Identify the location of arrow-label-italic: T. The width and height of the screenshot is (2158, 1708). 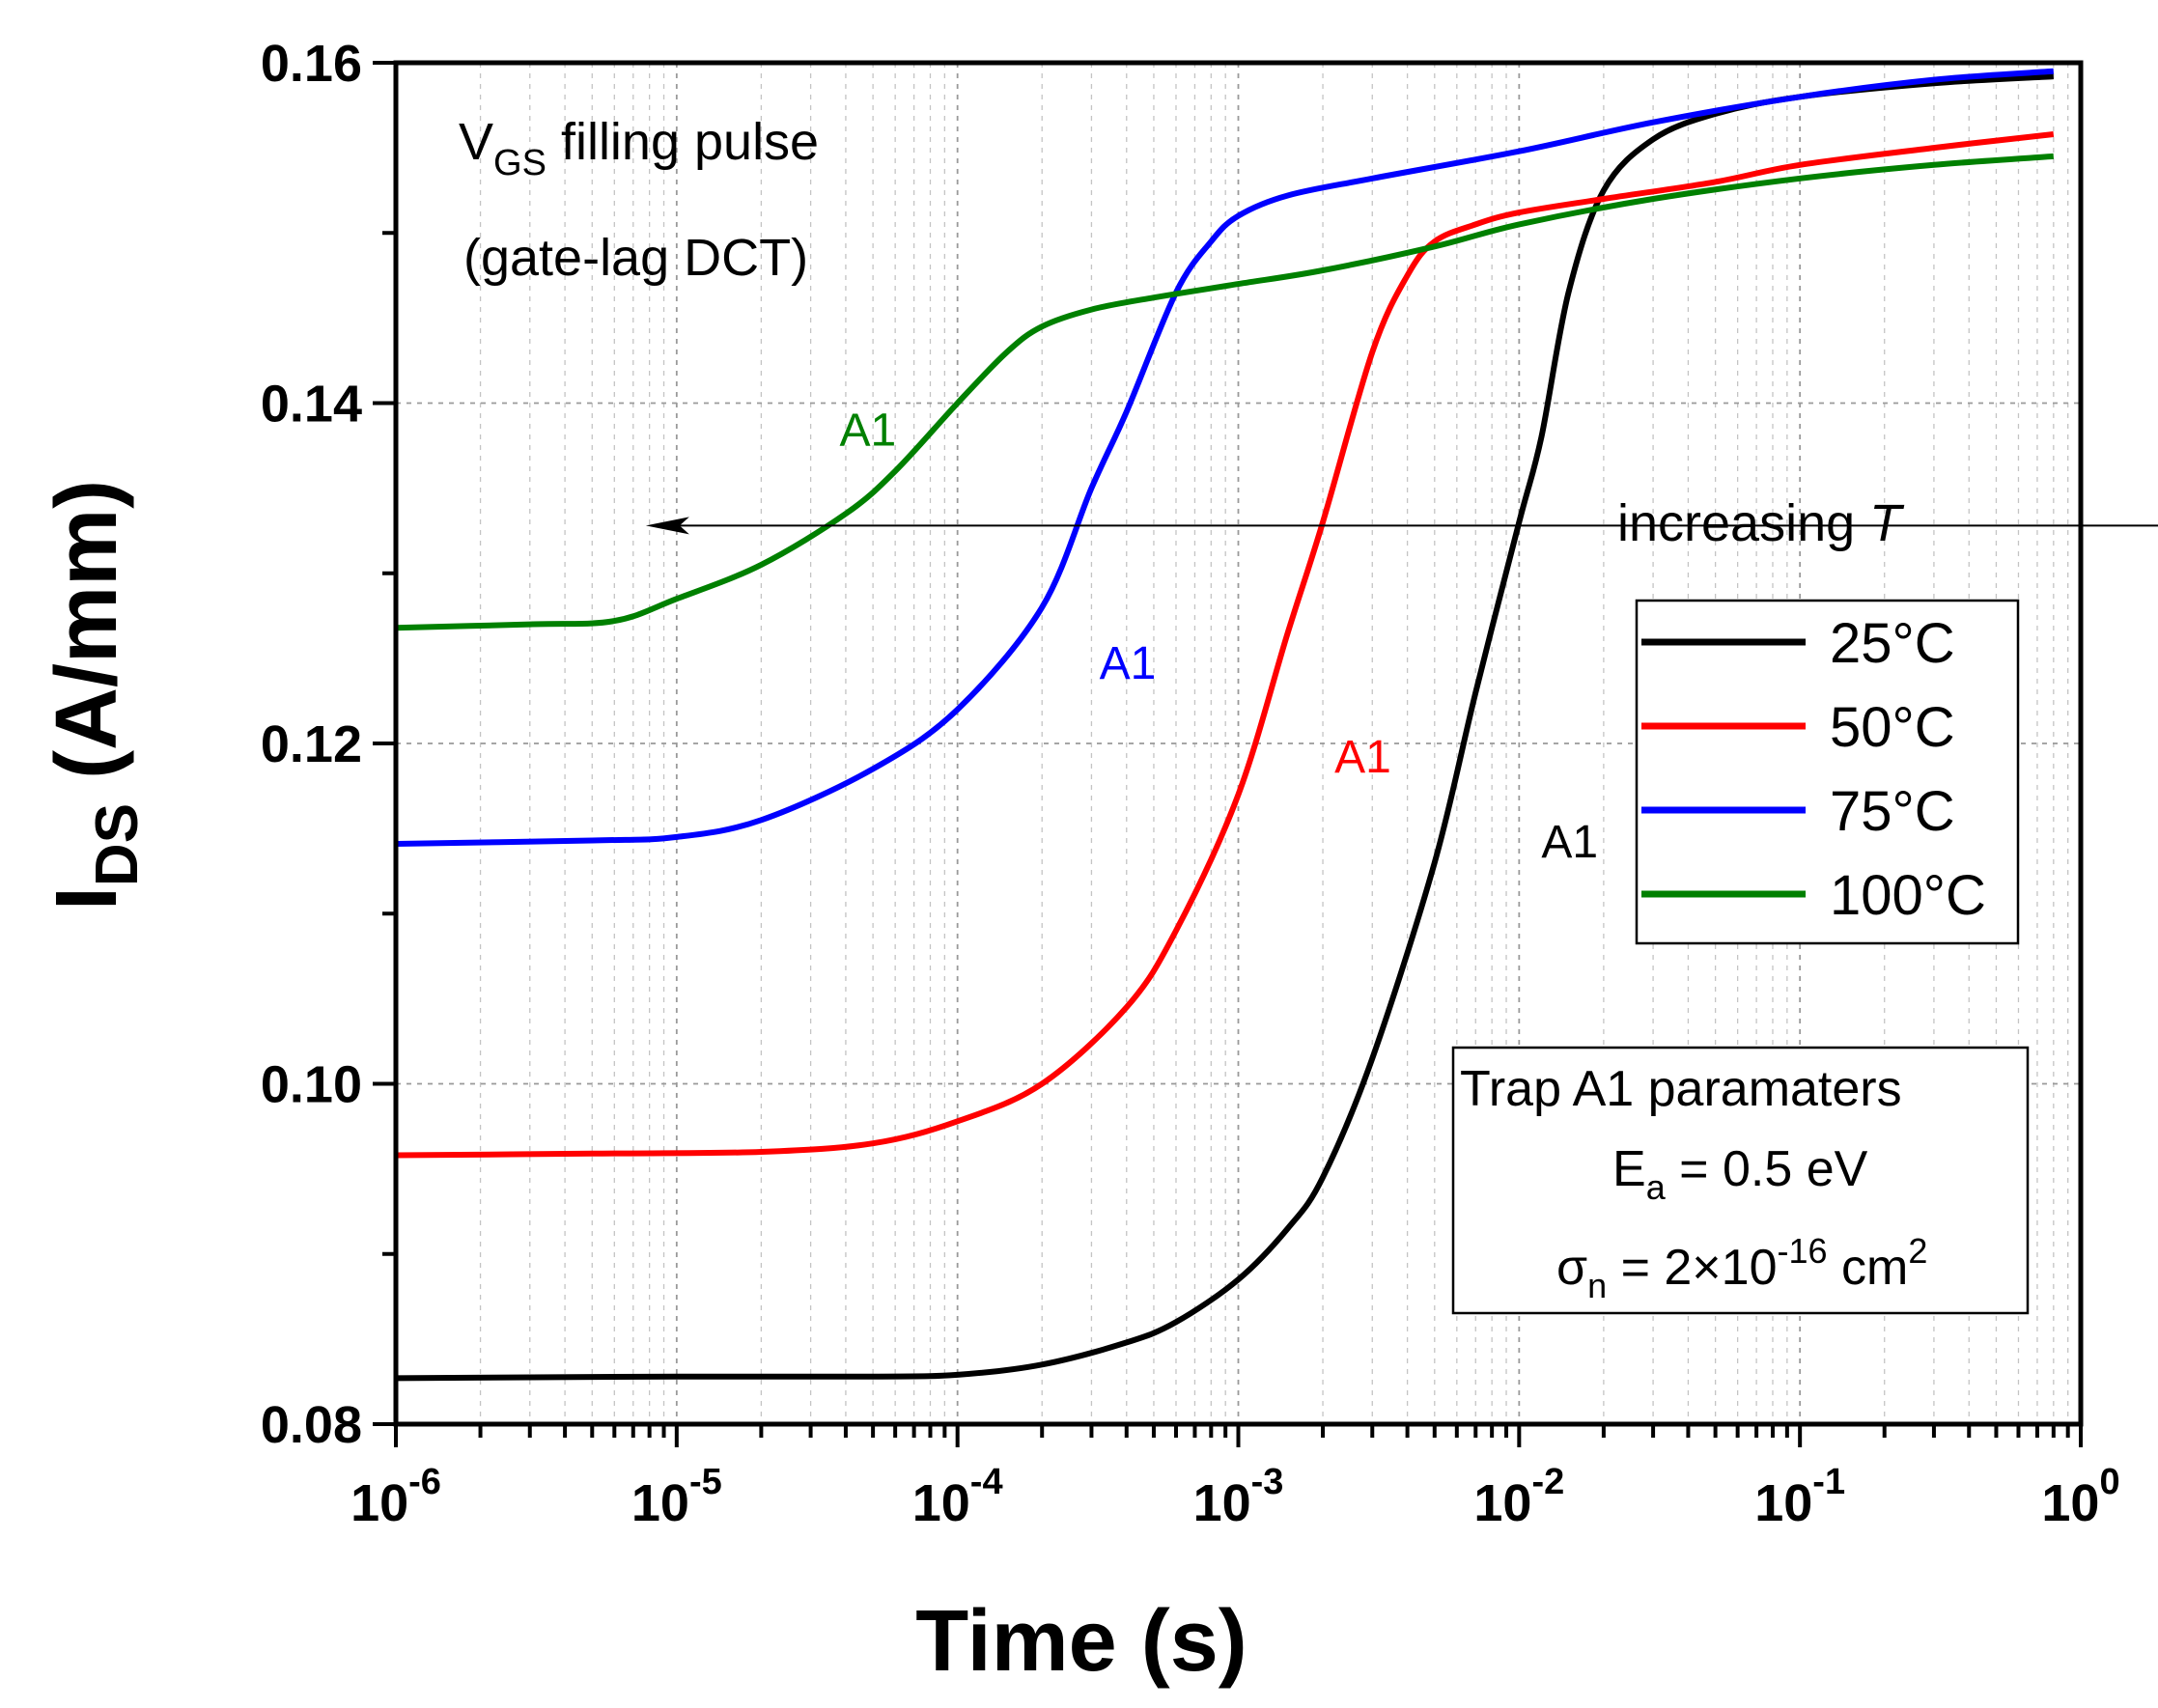
(1887, 523).